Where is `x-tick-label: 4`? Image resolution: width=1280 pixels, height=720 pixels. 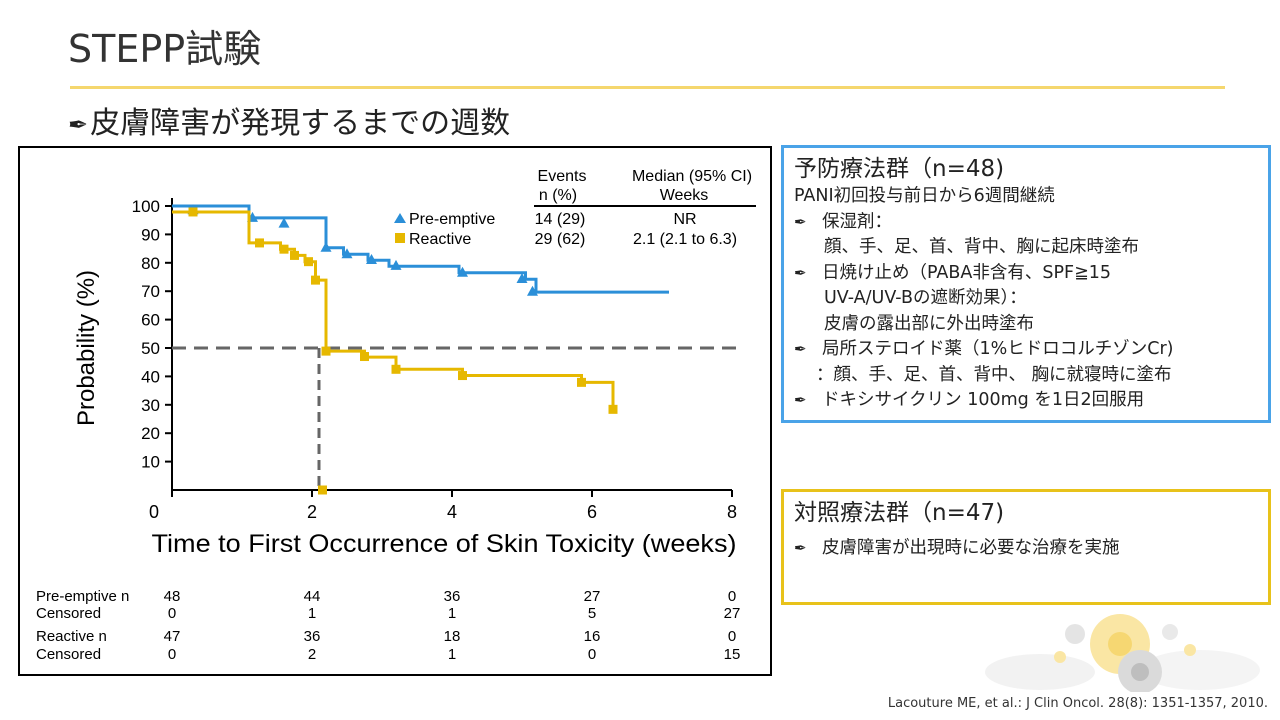 x-tick-label: 4 is located at coordinates (452, 512).